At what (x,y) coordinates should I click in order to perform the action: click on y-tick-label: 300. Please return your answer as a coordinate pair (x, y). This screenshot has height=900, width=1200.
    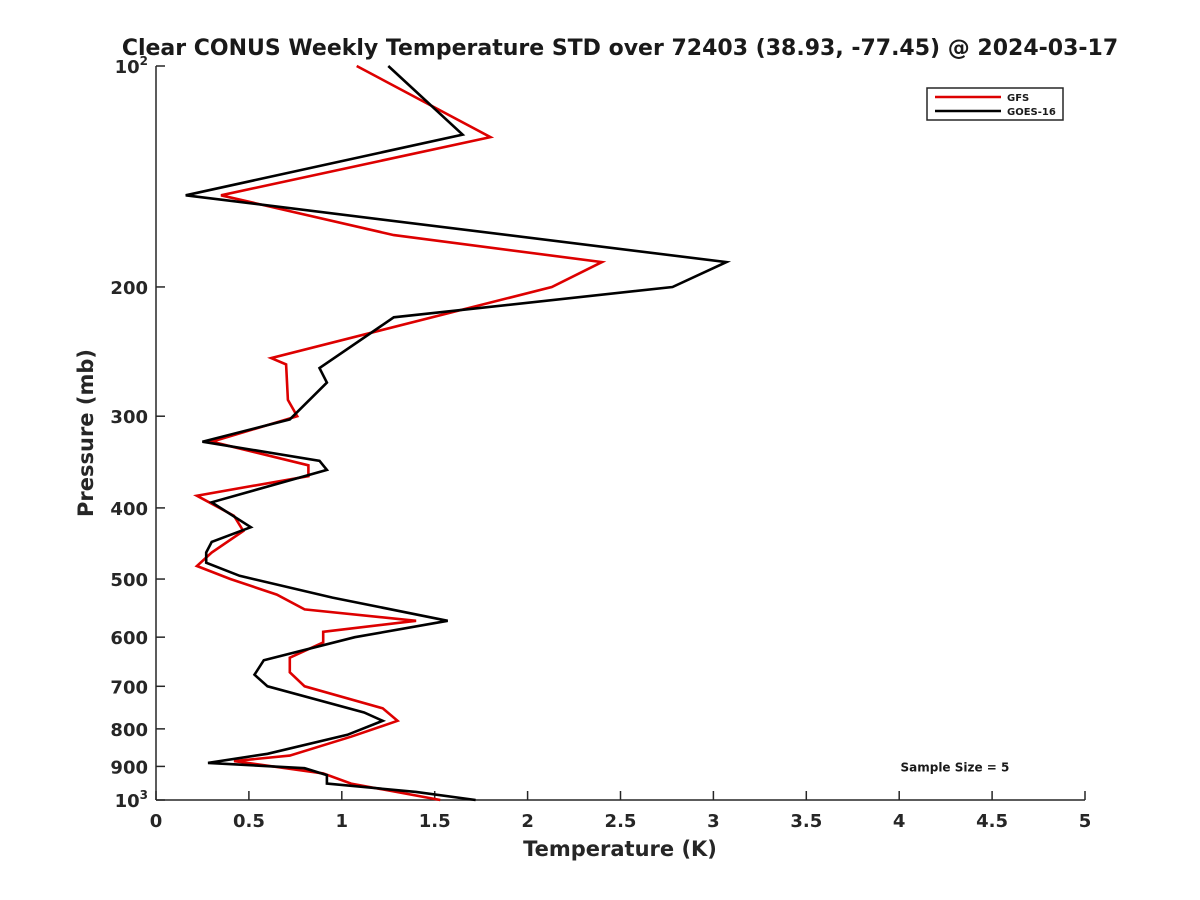
    Looking at the image, I should click on (129, 417).